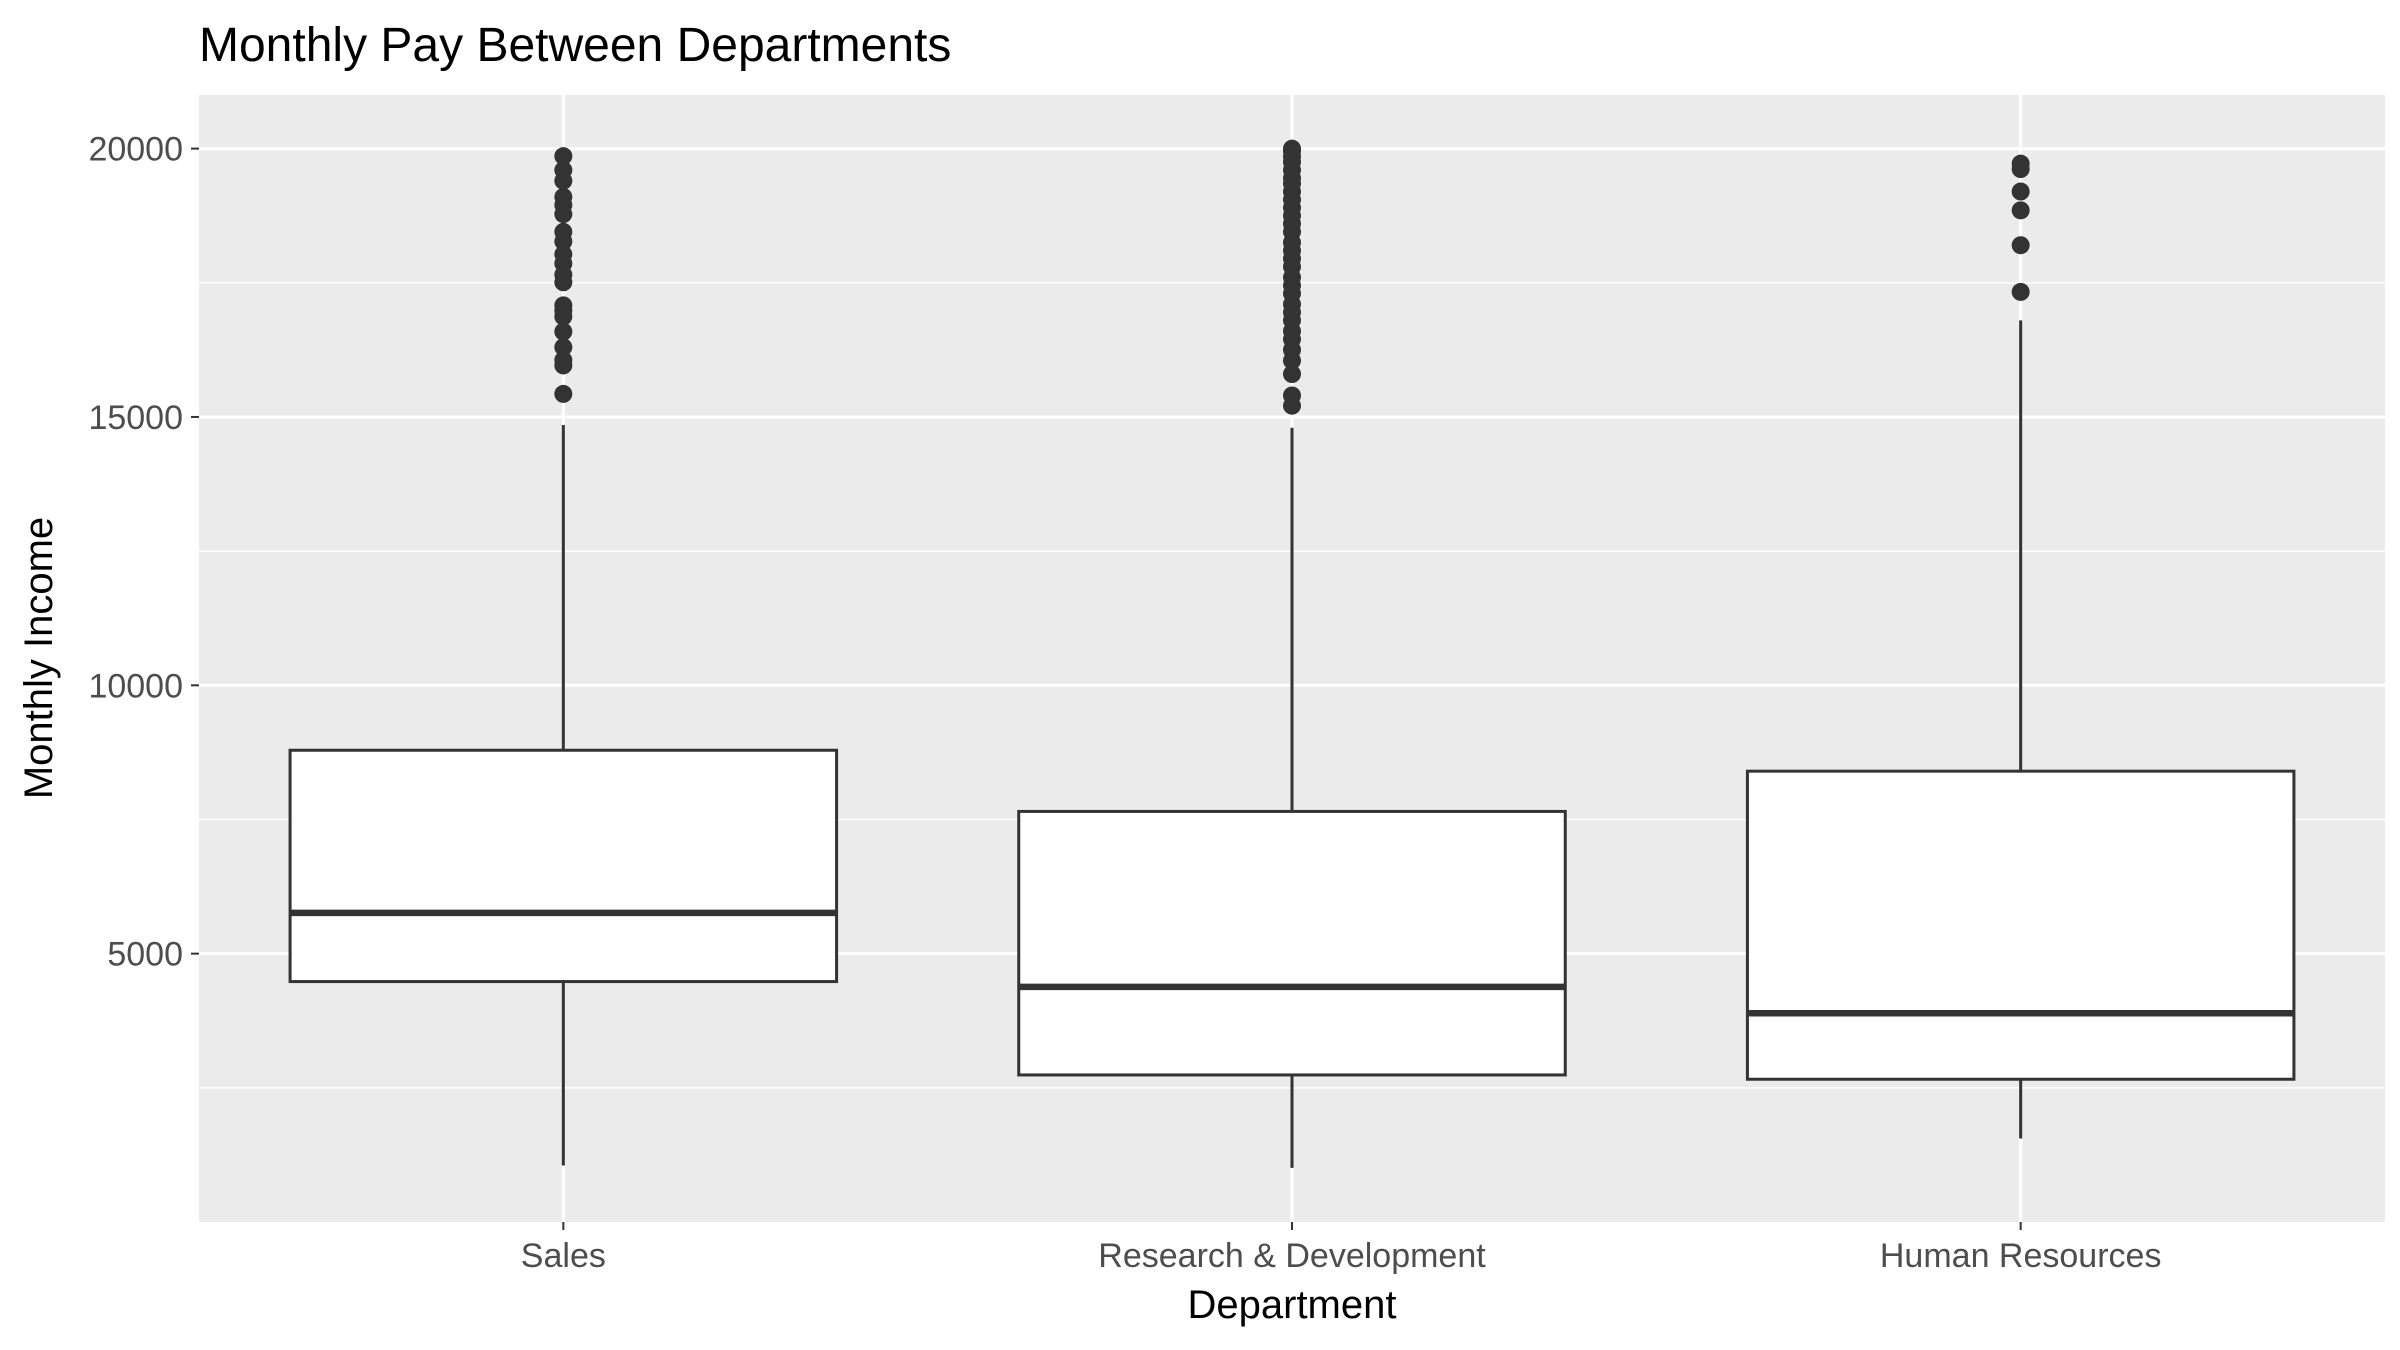  I want to click on x-axis-title: Department, so click(1292, 1305).